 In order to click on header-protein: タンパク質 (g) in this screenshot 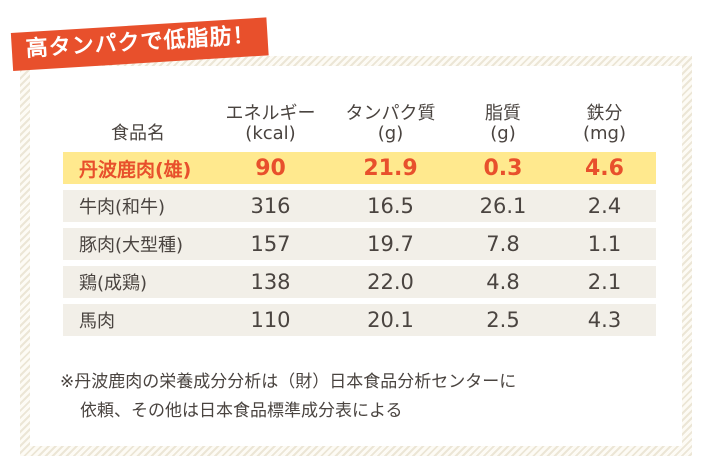, I will do `click(390, 123)`.